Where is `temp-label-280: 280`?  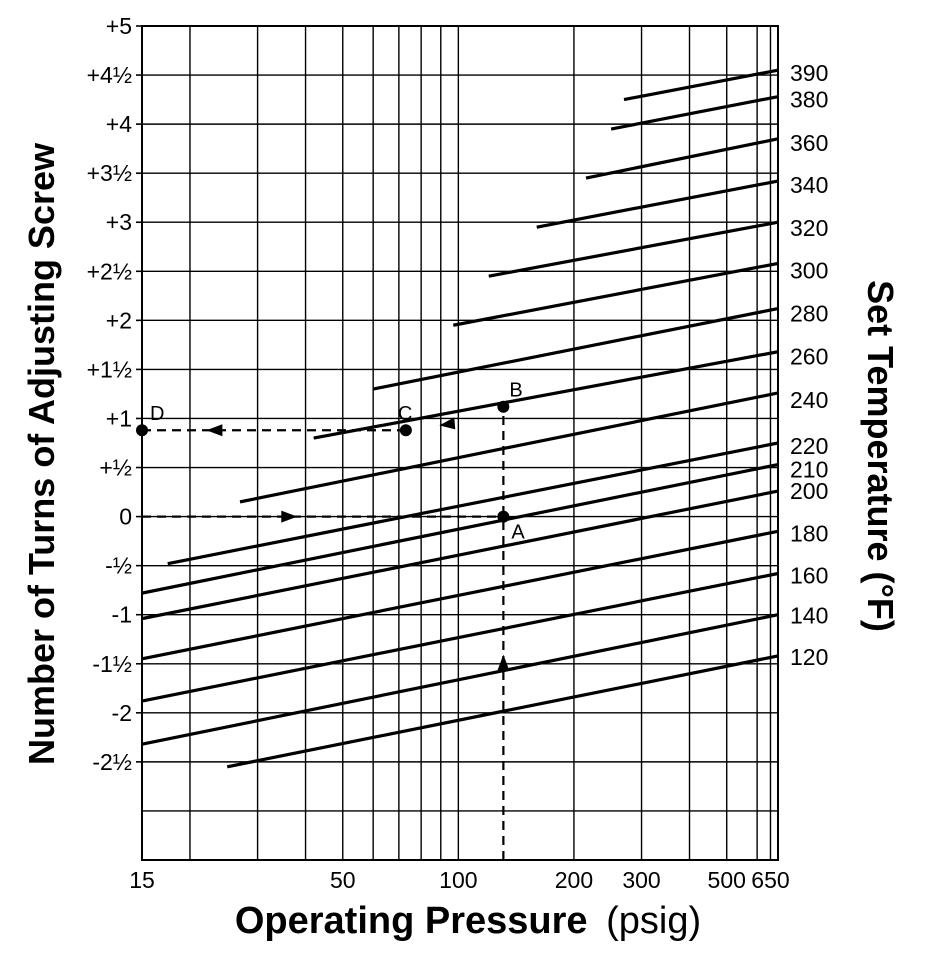 temp-label-280: 280 is located at coordinates (809, 313).